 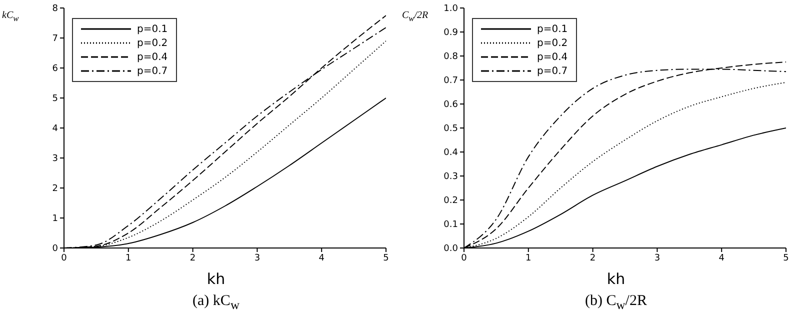 What do you see at coordinates (451, 225) in the screenshot?
I see `y-tick-label: 0.1` at bounding box center [451, 225].